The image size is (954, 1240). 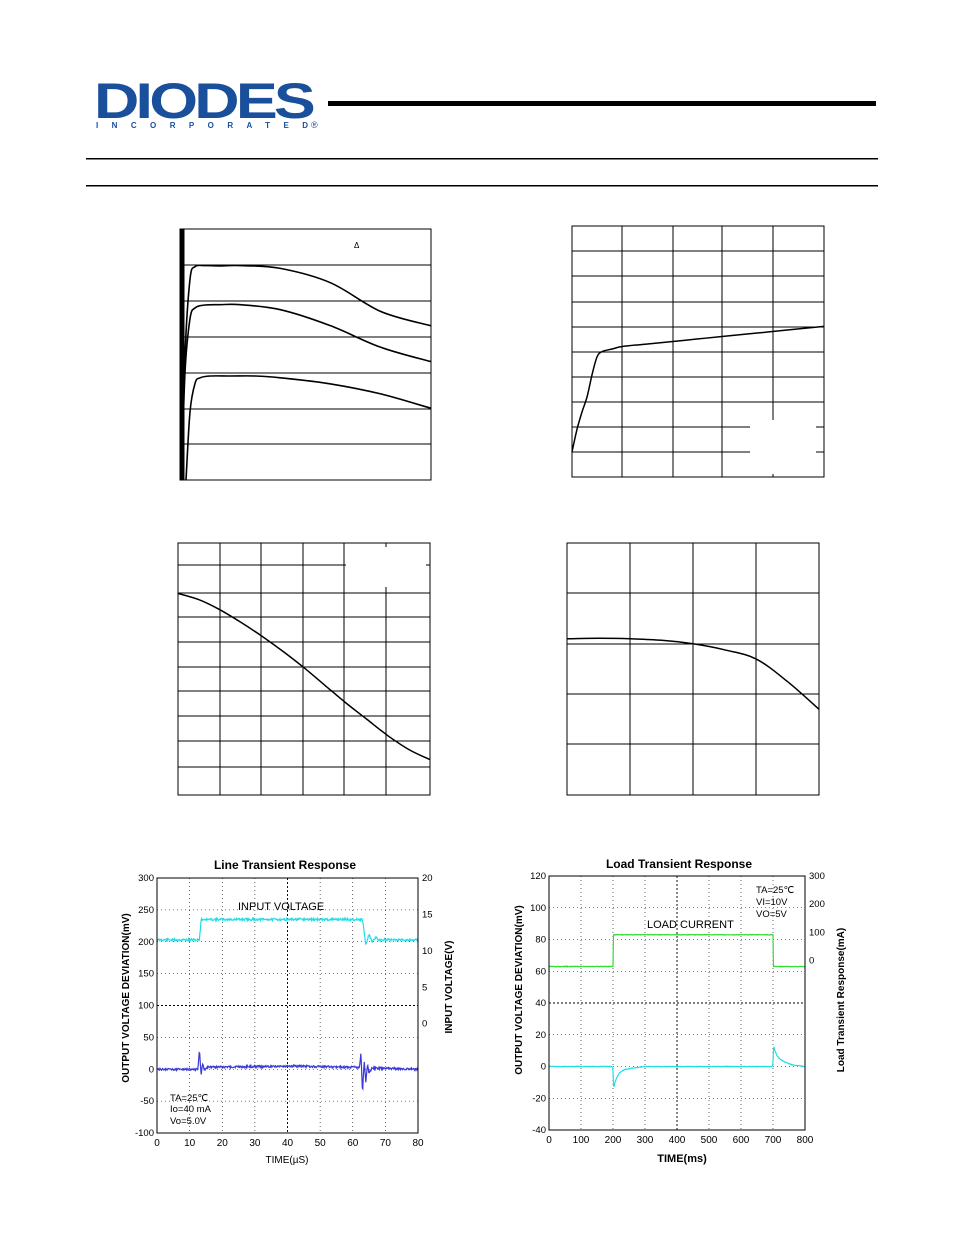 I want to click on line-transient-ylabel: OUTPUT VOLTAGE DEVIATION(mV), so click(x=126, y=997).